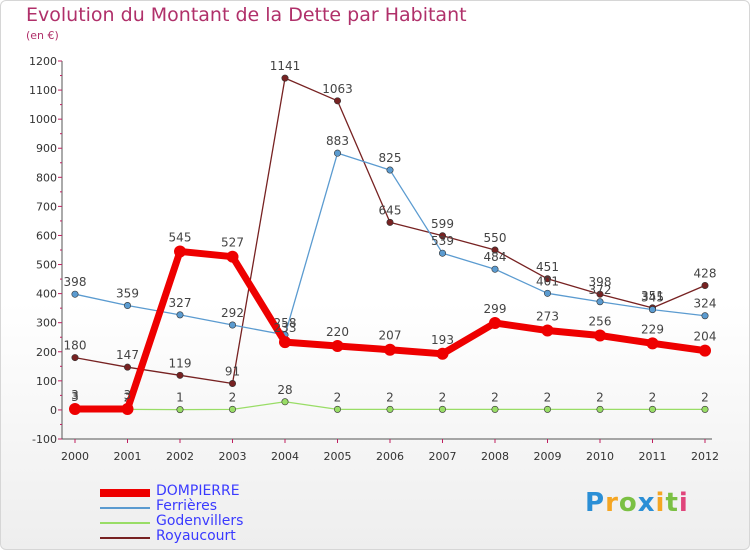  I want to click on logo-letter: o, so click(628, 503).